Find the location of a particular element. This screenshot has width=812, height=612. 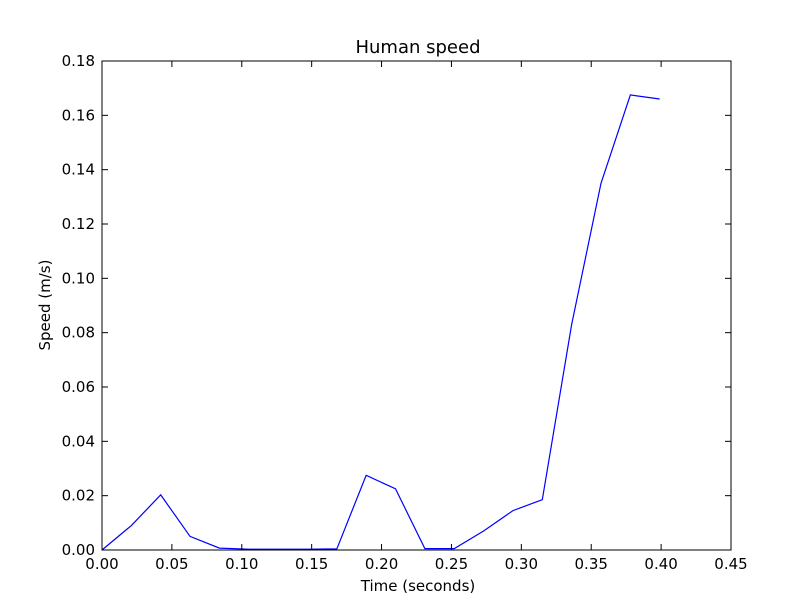

x-axis-label: Time (seconds) is located at coordinates (418, 586).